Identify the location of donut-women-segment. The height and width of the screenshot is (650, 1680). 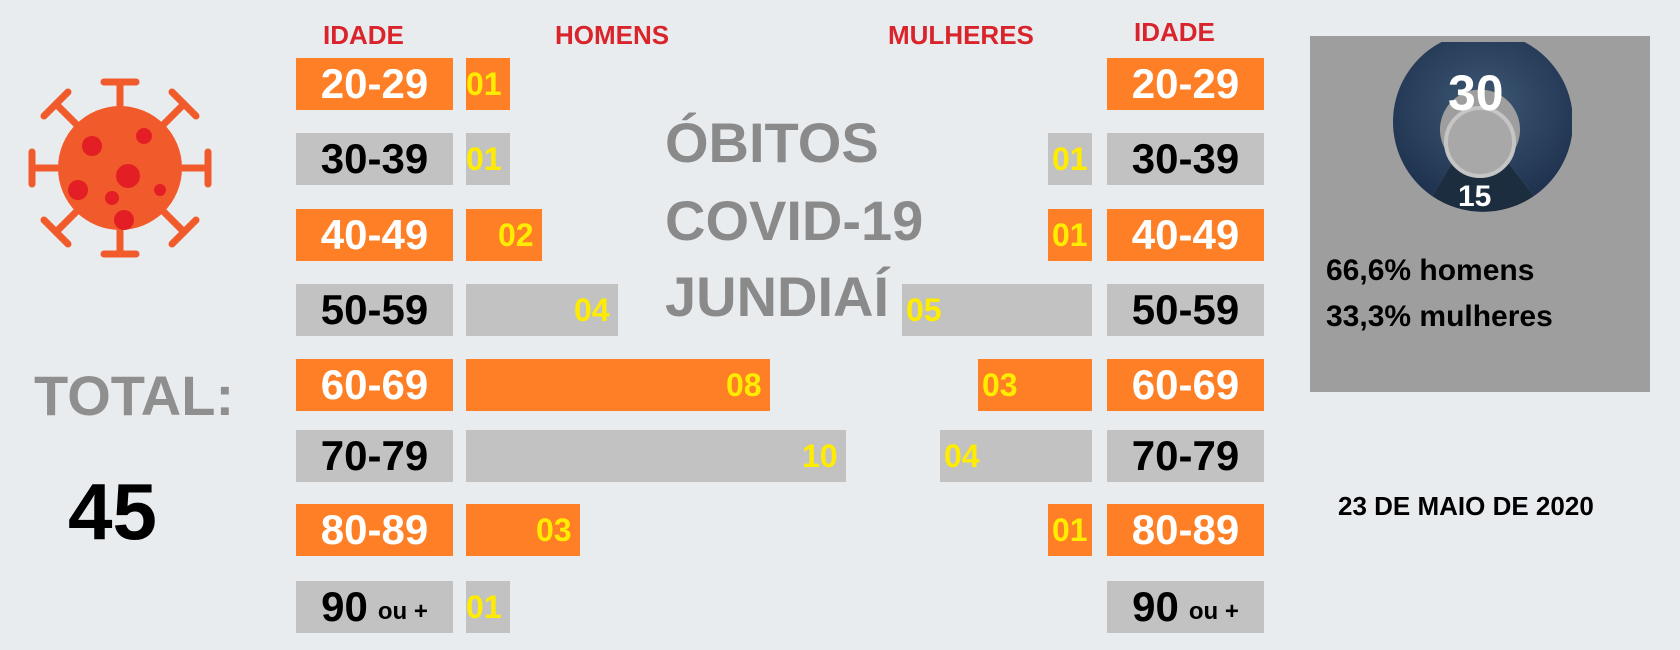
(1483, 186).